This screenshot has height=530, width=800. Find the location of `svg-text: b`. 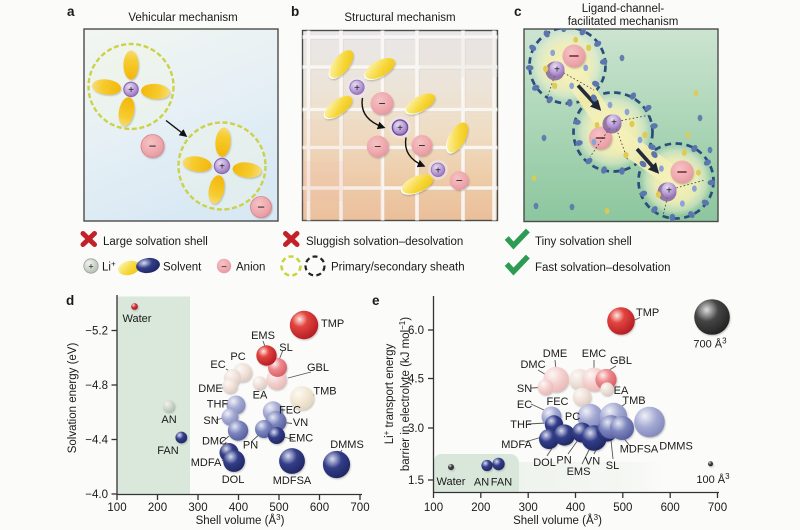

svg-text: b is located at coordinates (295, 11).